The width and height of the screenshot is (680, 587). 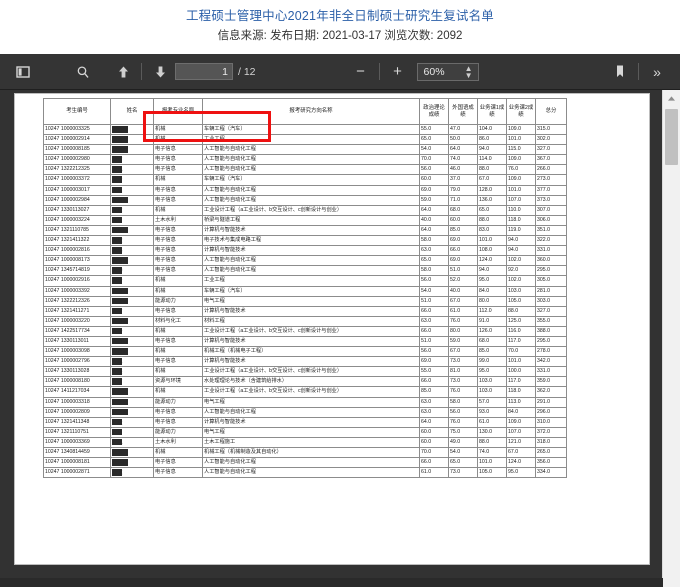 I want to click on bookmark-icon, so click(x=620, y=72).